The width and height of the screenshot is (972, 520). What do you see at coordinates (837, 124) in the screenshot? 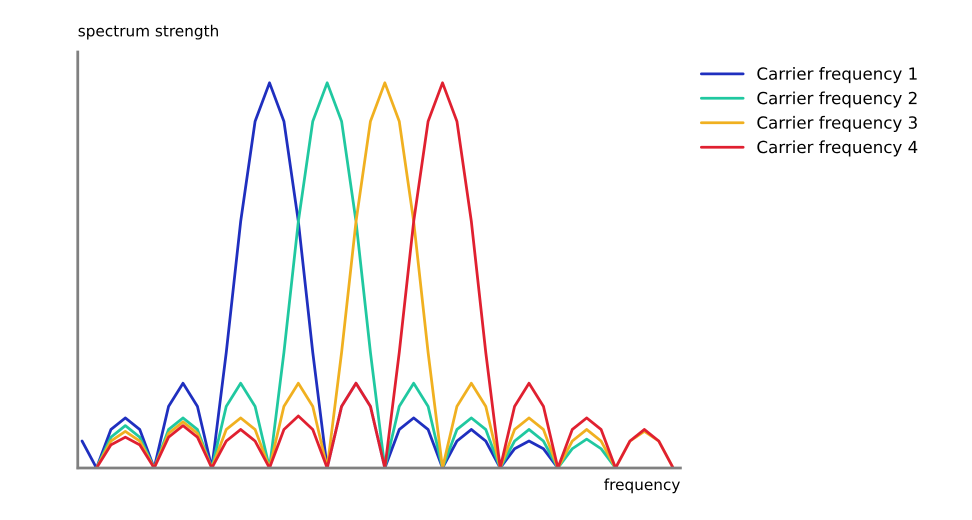
I see `legend-label: Carrier frequency 3` at bounding box center [837, 124].